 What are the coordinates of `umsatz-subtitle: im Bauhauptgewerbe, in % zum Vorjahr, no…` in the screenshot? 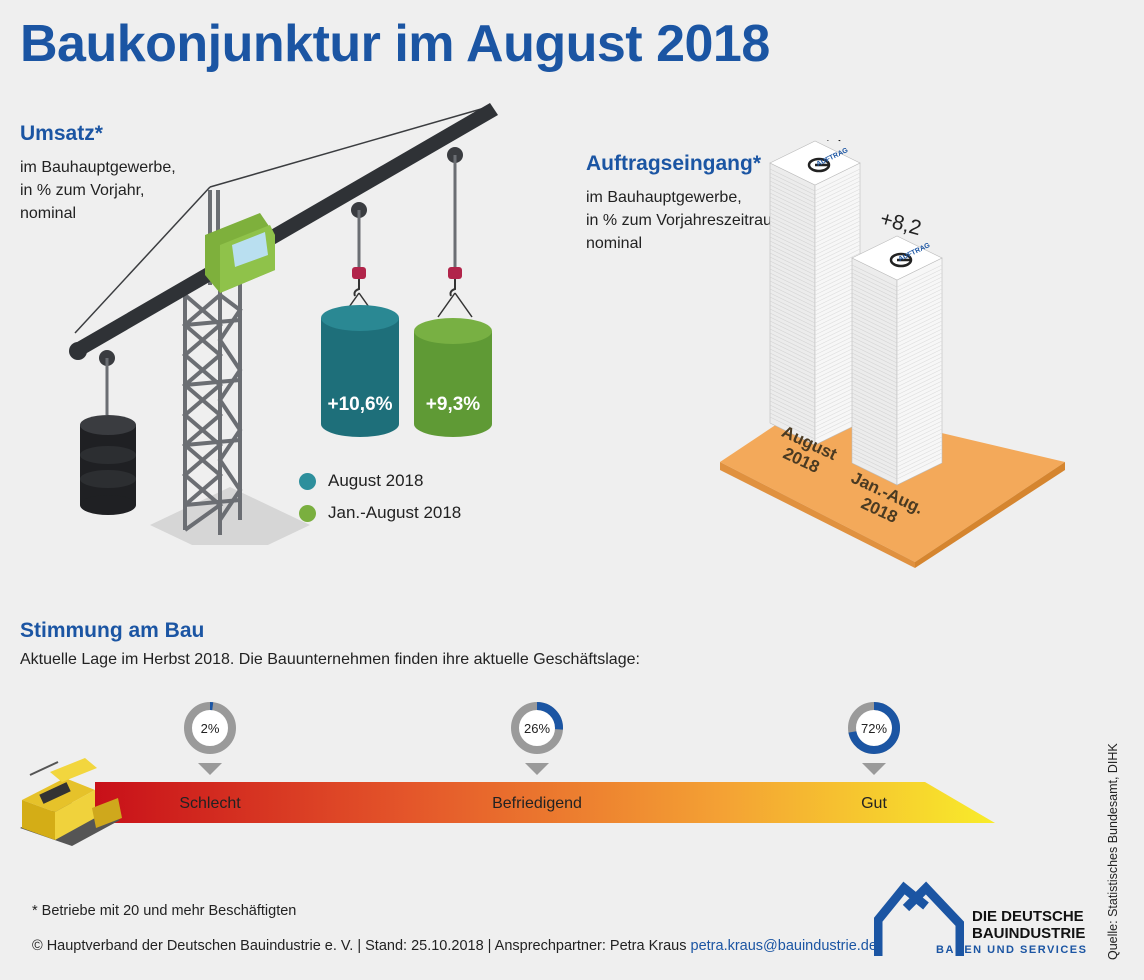 It's located at (98, 190).